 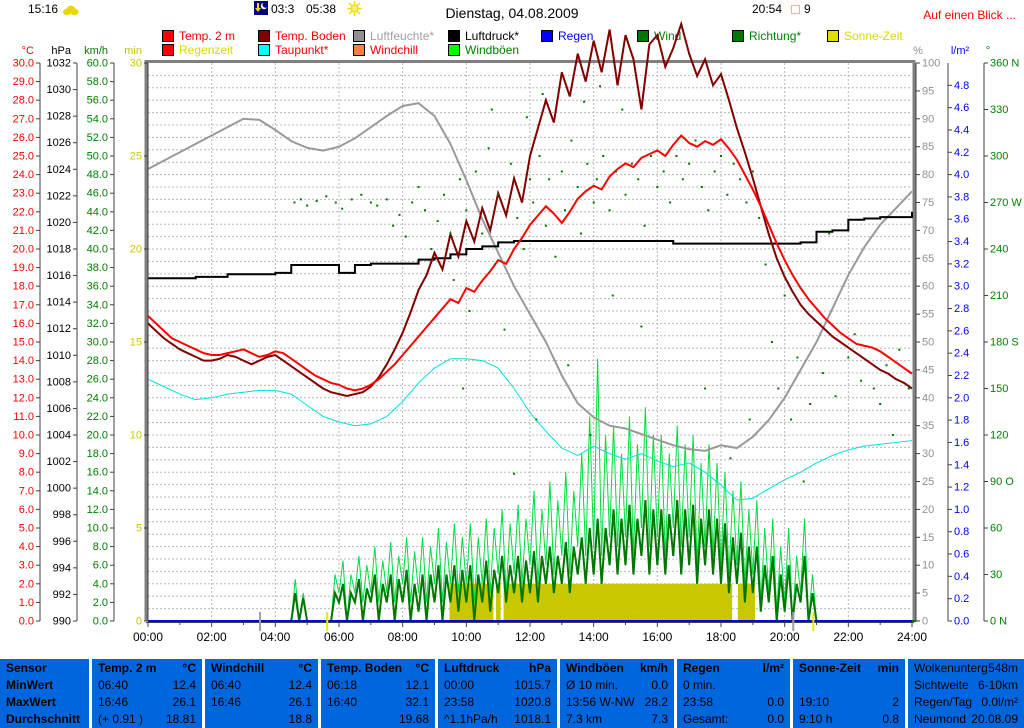 I want to click on legend-item-temp-2-m: Temp. 2 m, so click(x=198, y=36).